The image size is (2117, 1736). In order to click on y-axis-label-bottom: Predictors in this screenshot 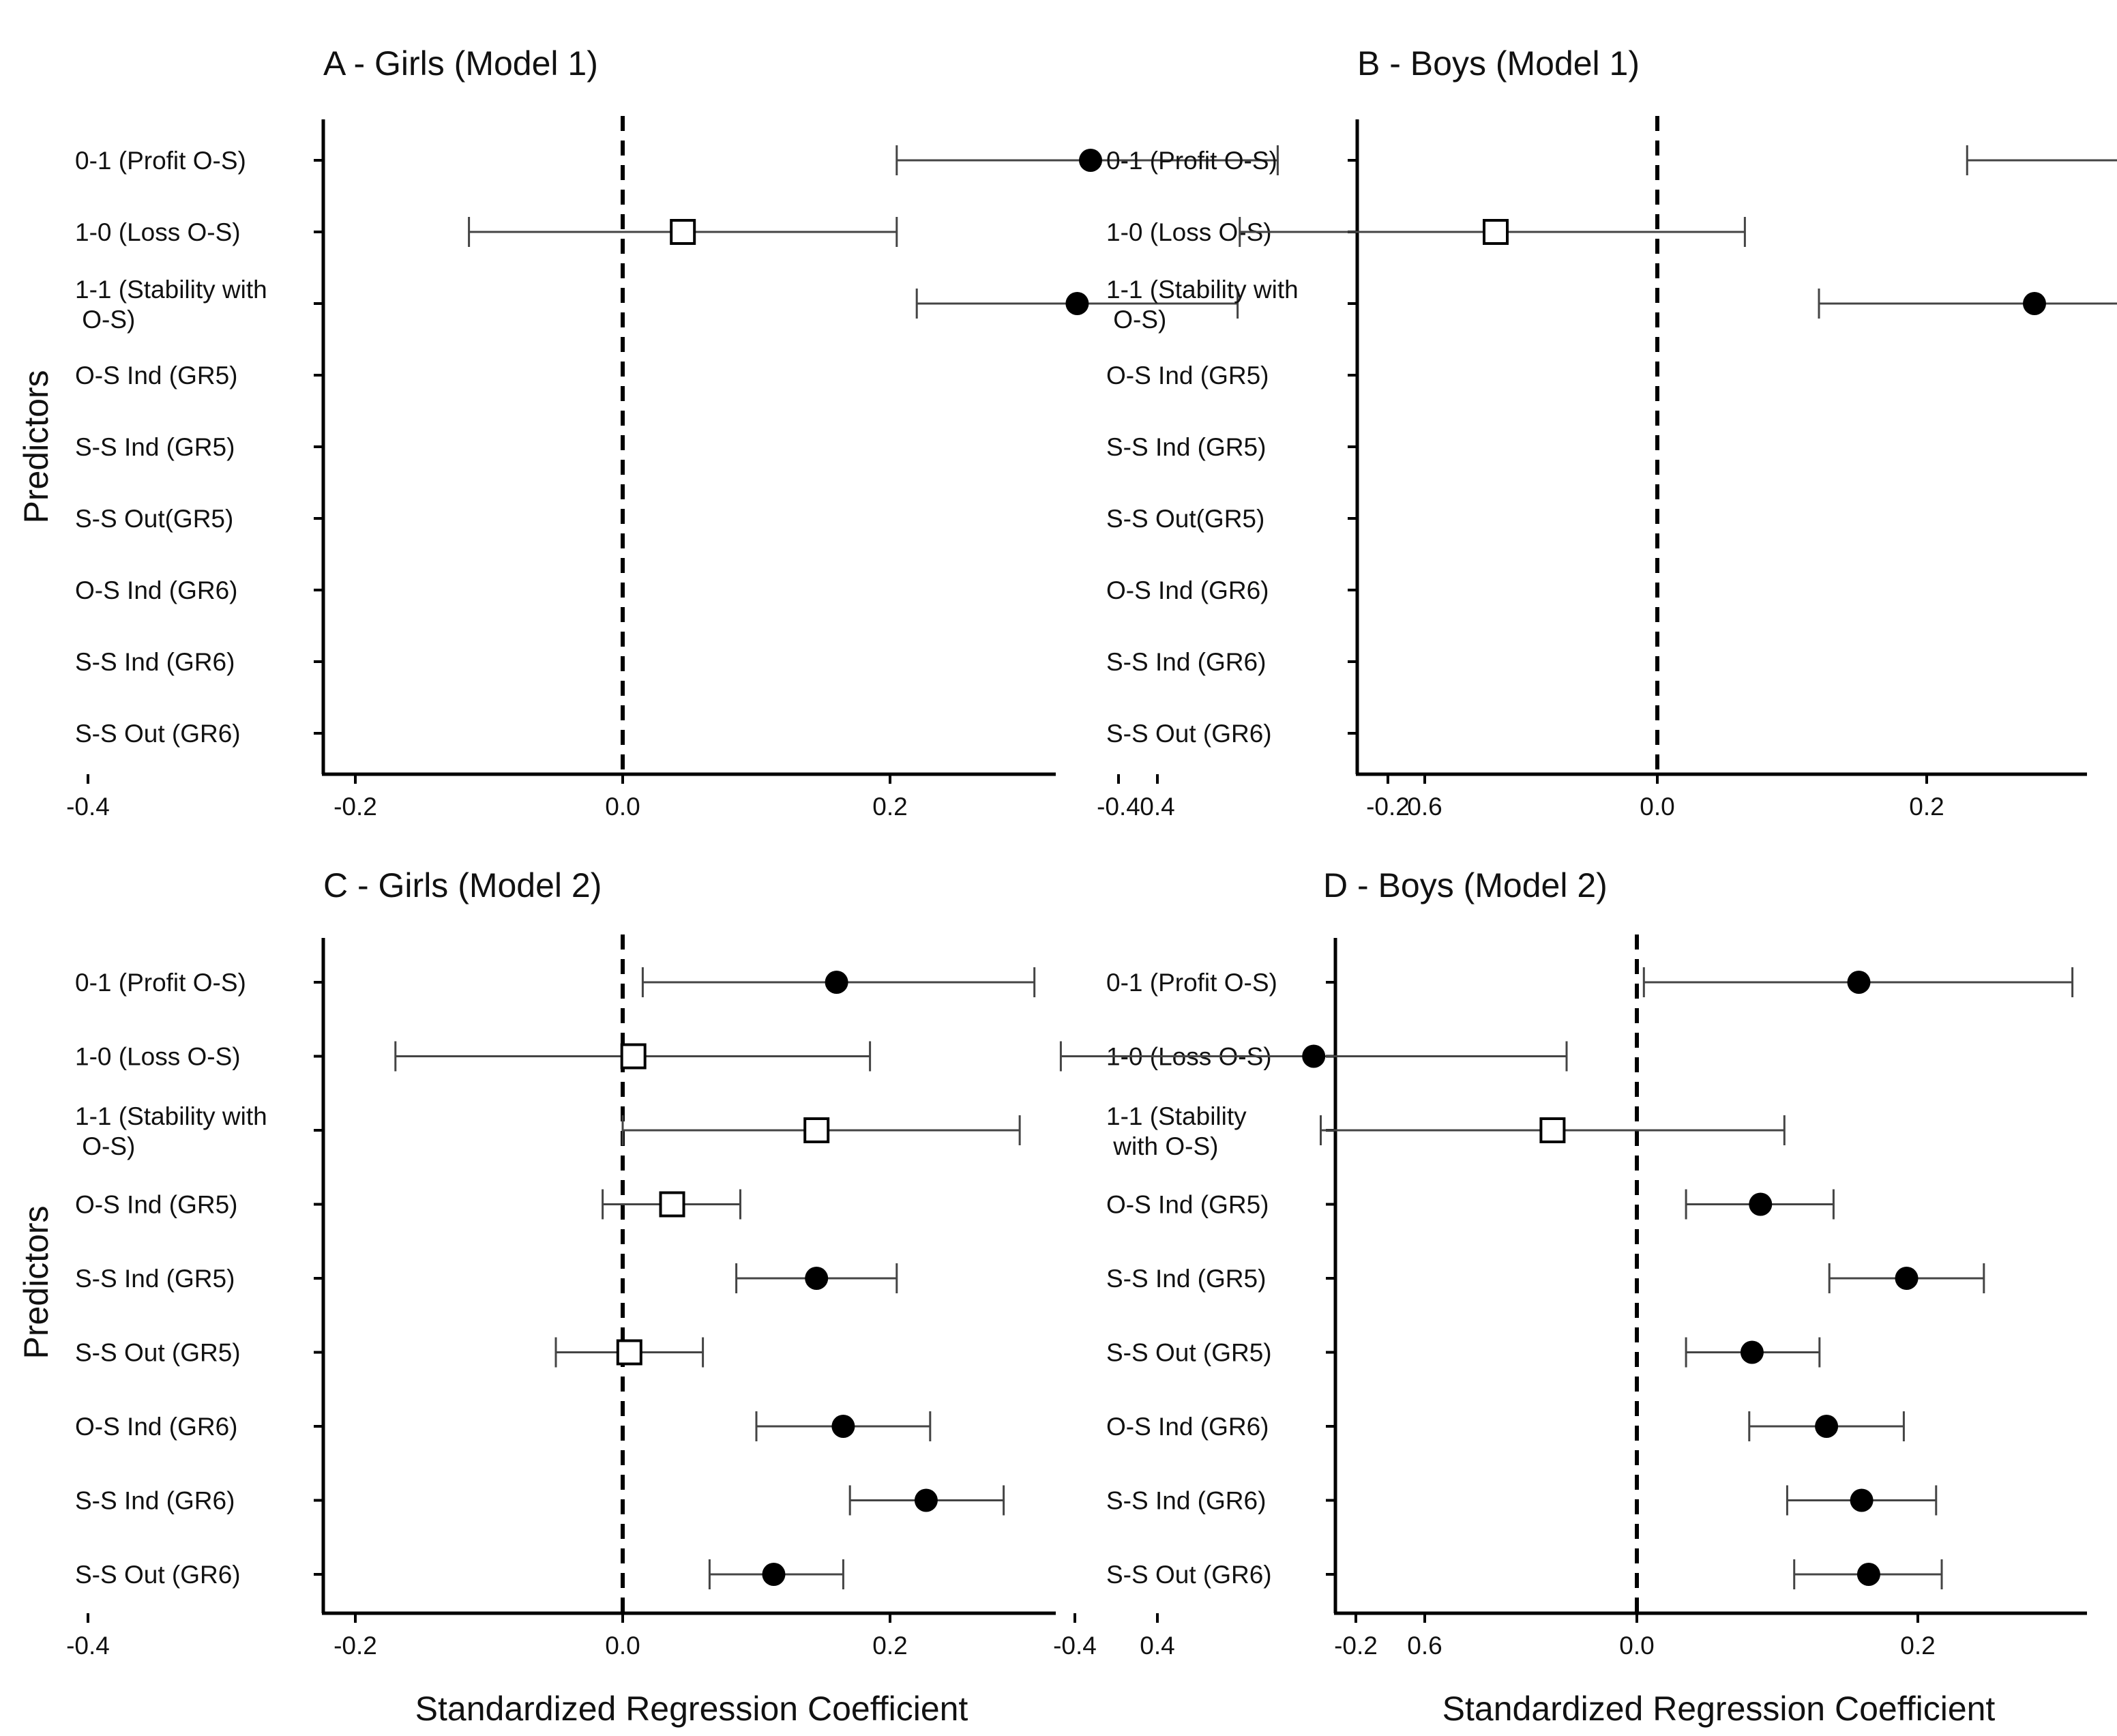, I will do `click(36, 1282)`.